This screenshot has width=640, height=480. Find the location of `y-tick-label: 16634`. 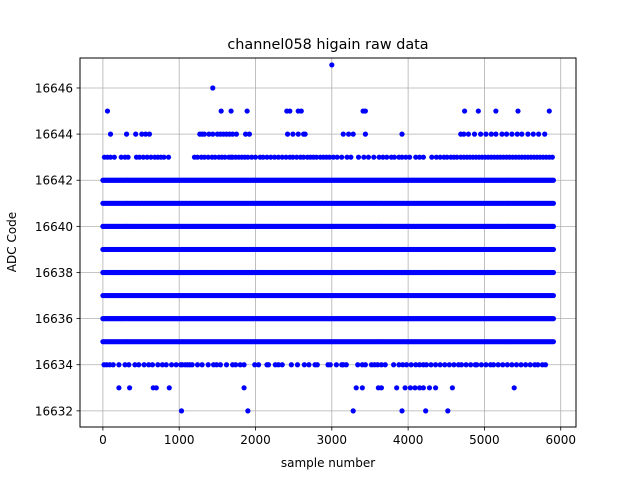

y-tick-label: 16634 is located at coordinates (54, 365).